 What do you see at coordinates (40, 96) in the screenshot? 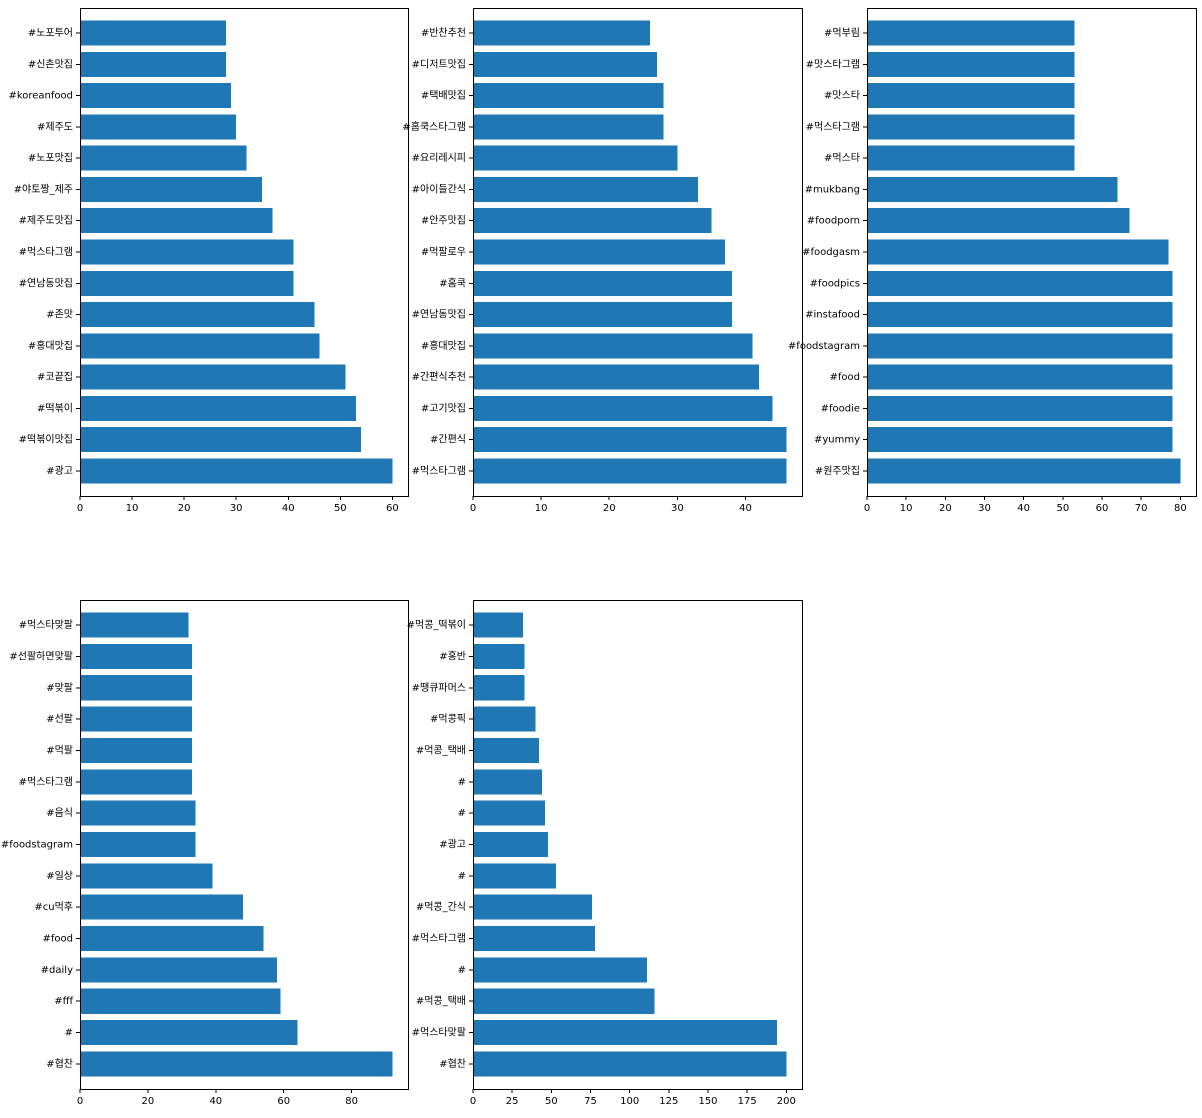
I see `y-tick-label: #koreanfood` at bounding box center [40, 96].